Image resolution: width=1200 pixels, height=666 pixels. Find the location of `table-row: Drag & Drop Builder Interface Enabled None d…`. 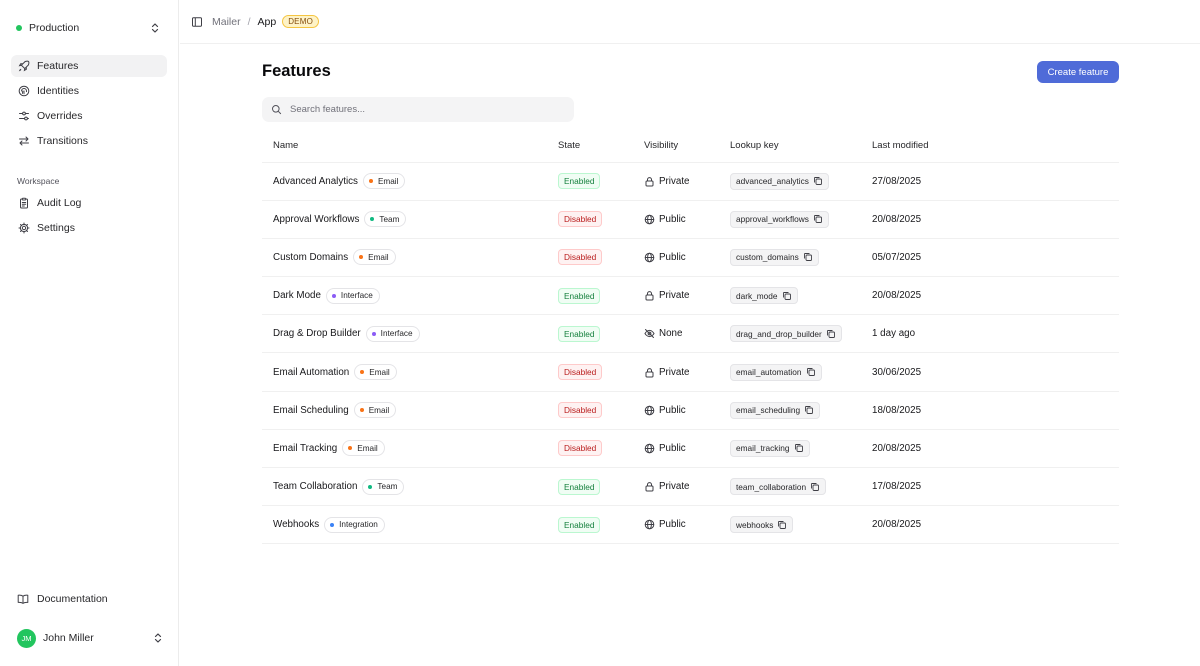

table-row: Drag & Drop Builder Interface Enabled None d… is located at coordinates (690, 334).